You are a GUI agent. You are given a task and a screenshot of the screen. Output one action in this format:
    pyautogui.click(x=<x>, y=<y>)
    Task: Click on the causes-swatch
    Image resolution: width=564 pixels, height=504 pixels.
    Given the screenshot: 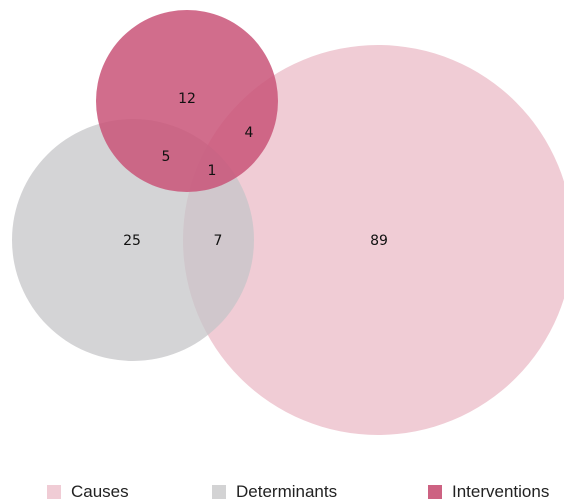 What is the action you would take?
    pyautogui.click(x=54, y=492)
    